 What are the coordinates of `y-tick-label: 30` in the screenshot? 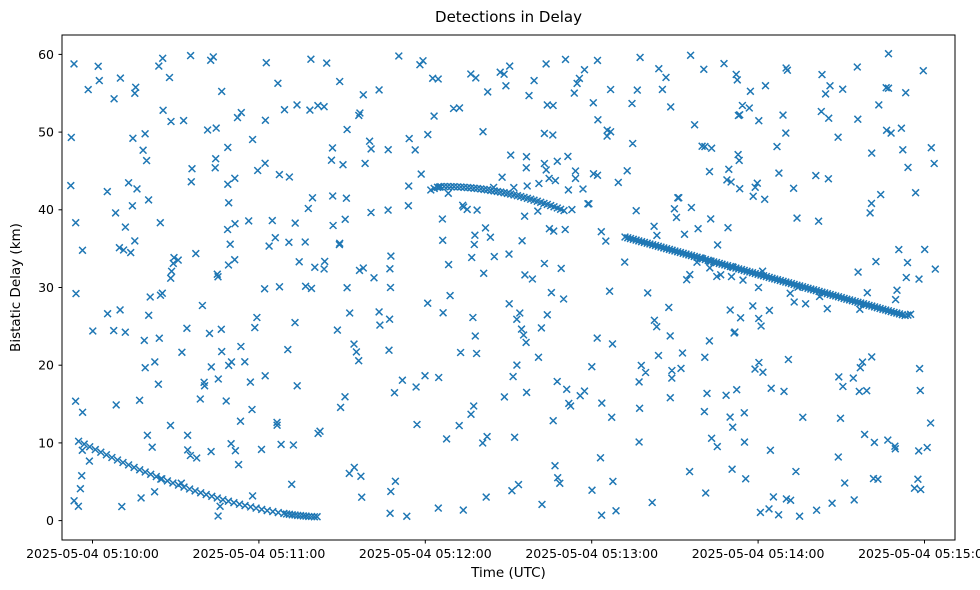 It's located at (46, 287).